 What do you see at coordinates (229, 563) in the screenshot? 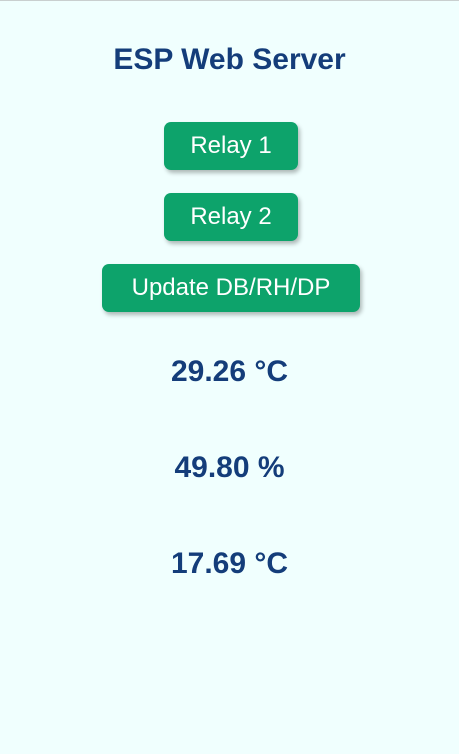
I see `dew-point-reading: 17.69 °C` at bounding box center [229, 563].